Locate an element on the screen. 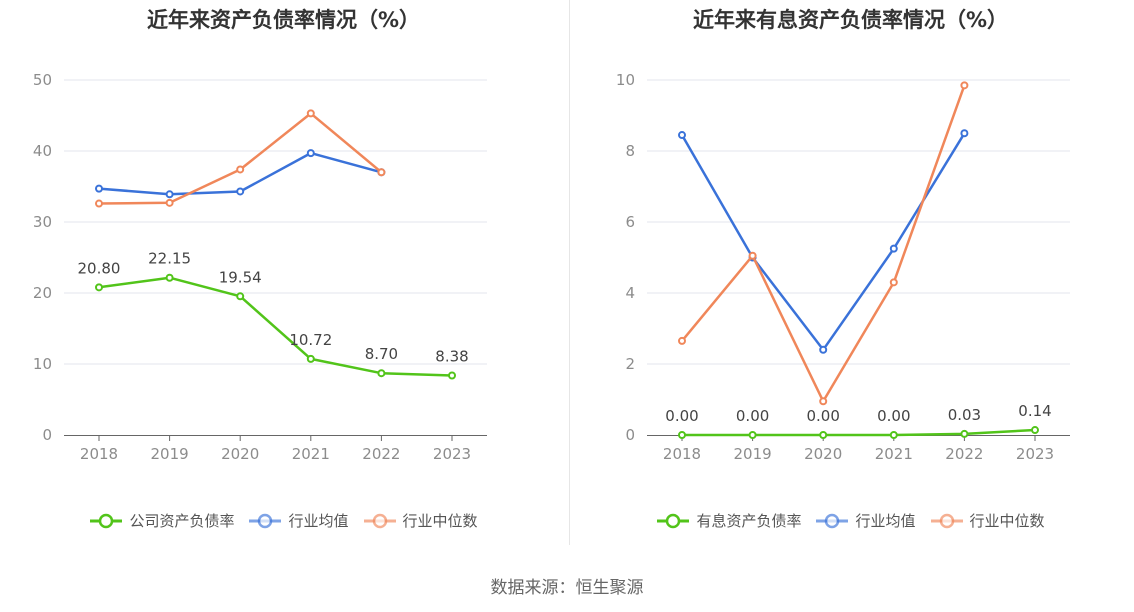 The width and height of the screenshot is (1134, 612). legend-item: 有息资产负债率 is located at coordinates (728, 520).